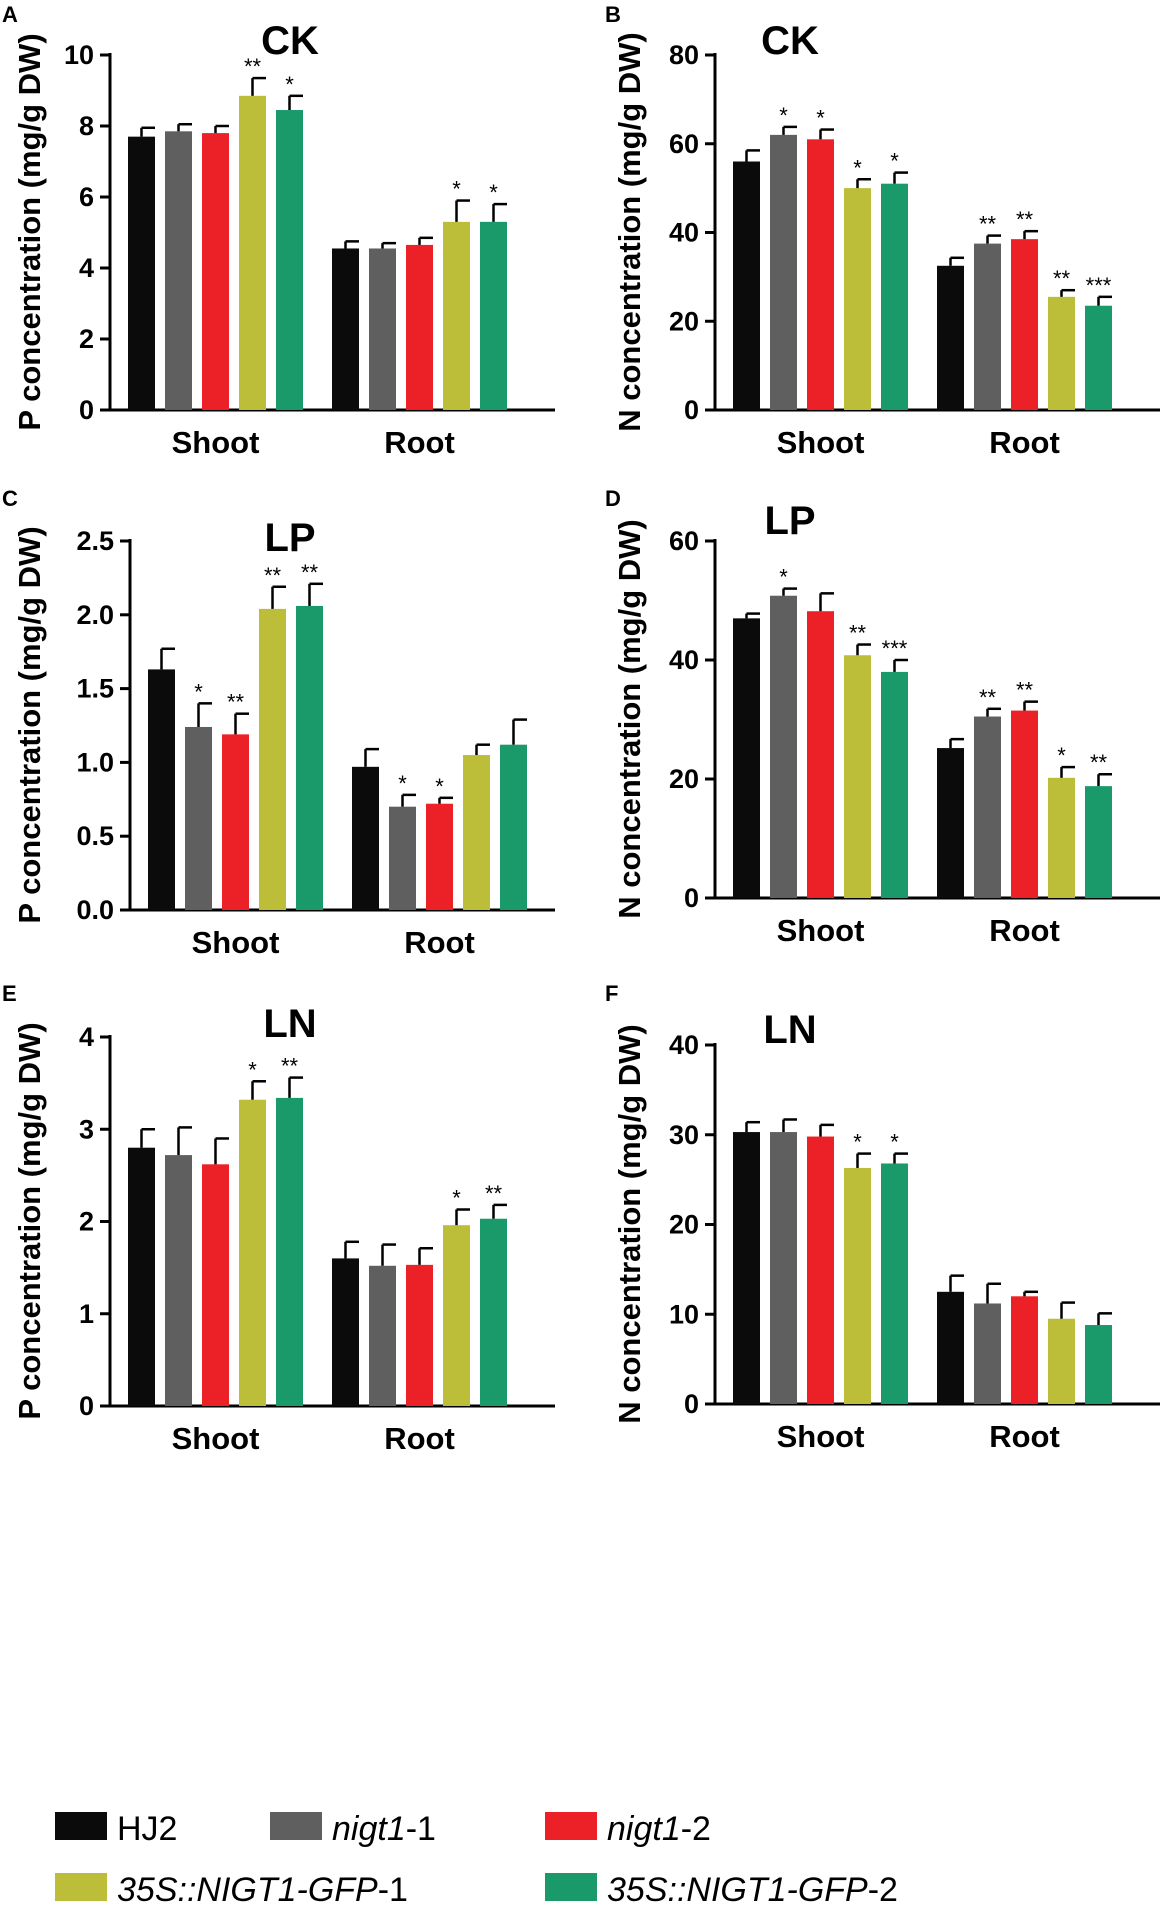 The image size is (1171, 1930). I want to click on y-tick-label: 1.5, so click(95, 689).